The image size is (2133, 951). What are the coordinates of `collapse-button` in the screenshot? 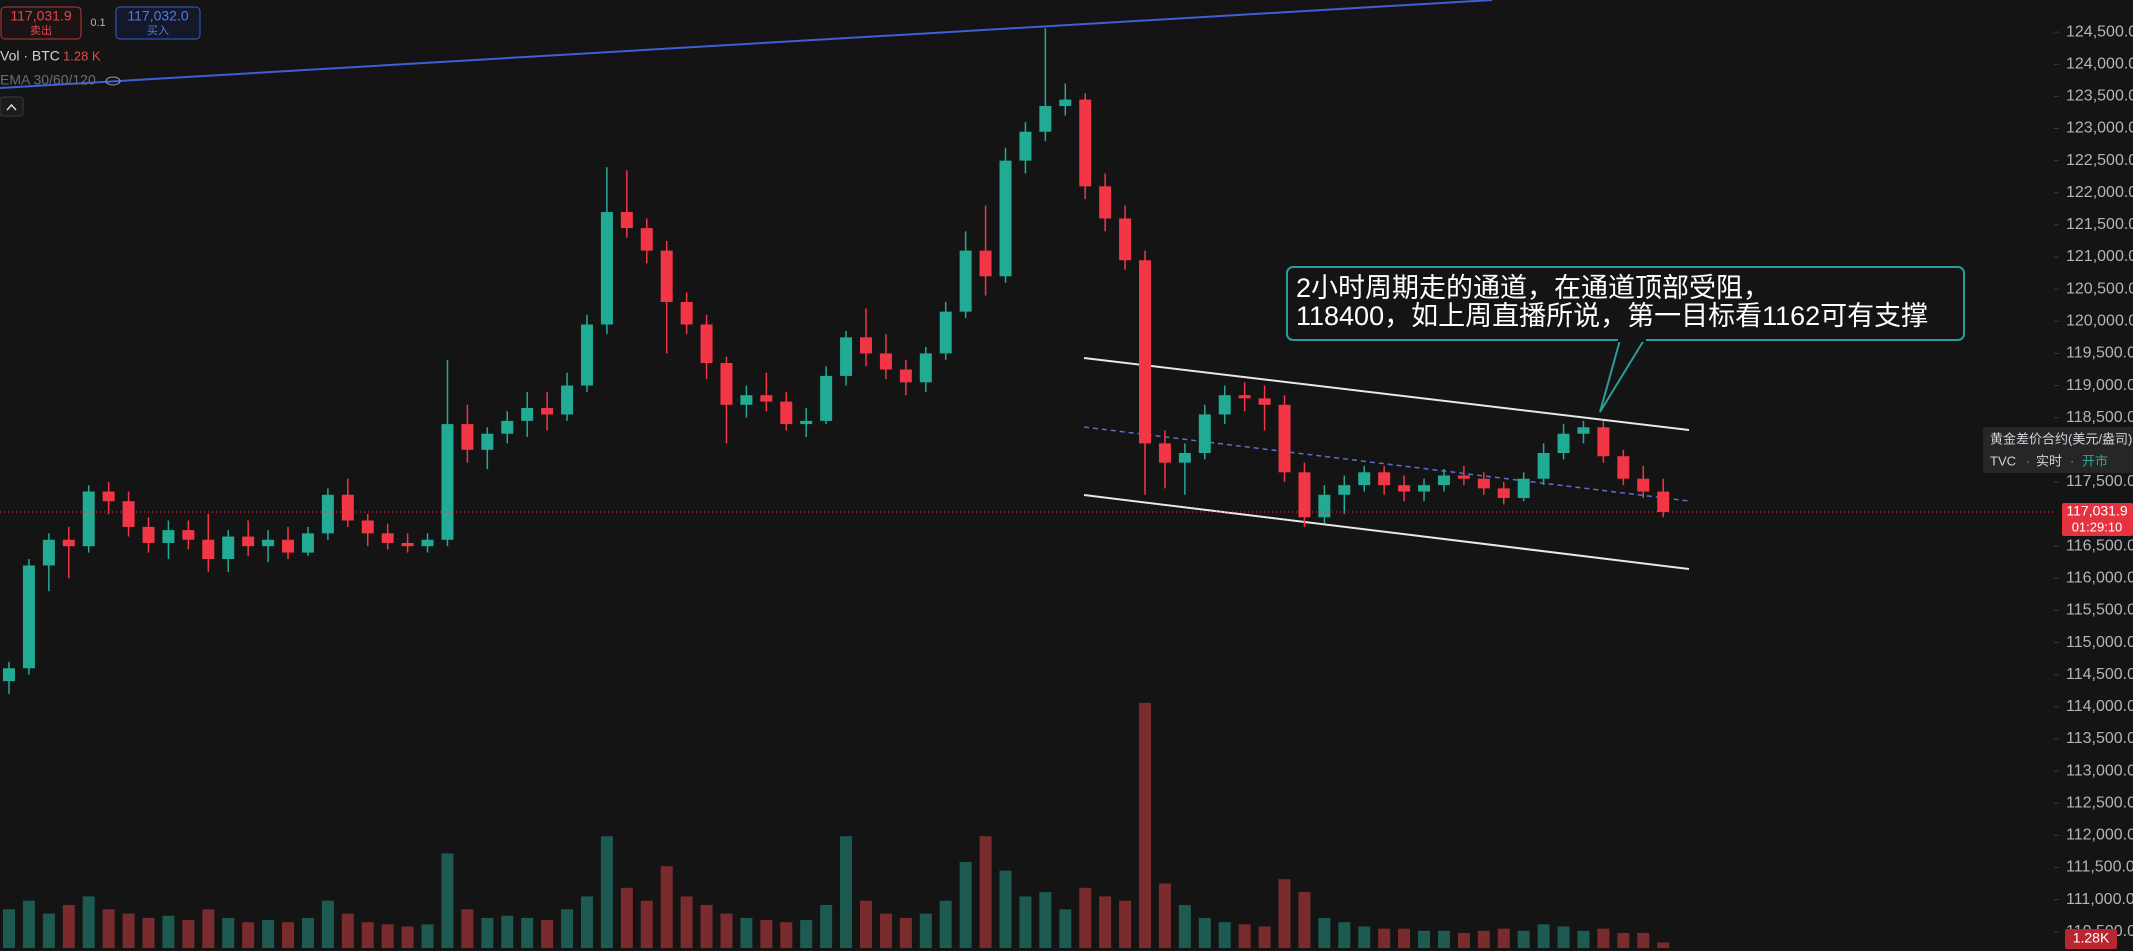 It's located at (12, 106).